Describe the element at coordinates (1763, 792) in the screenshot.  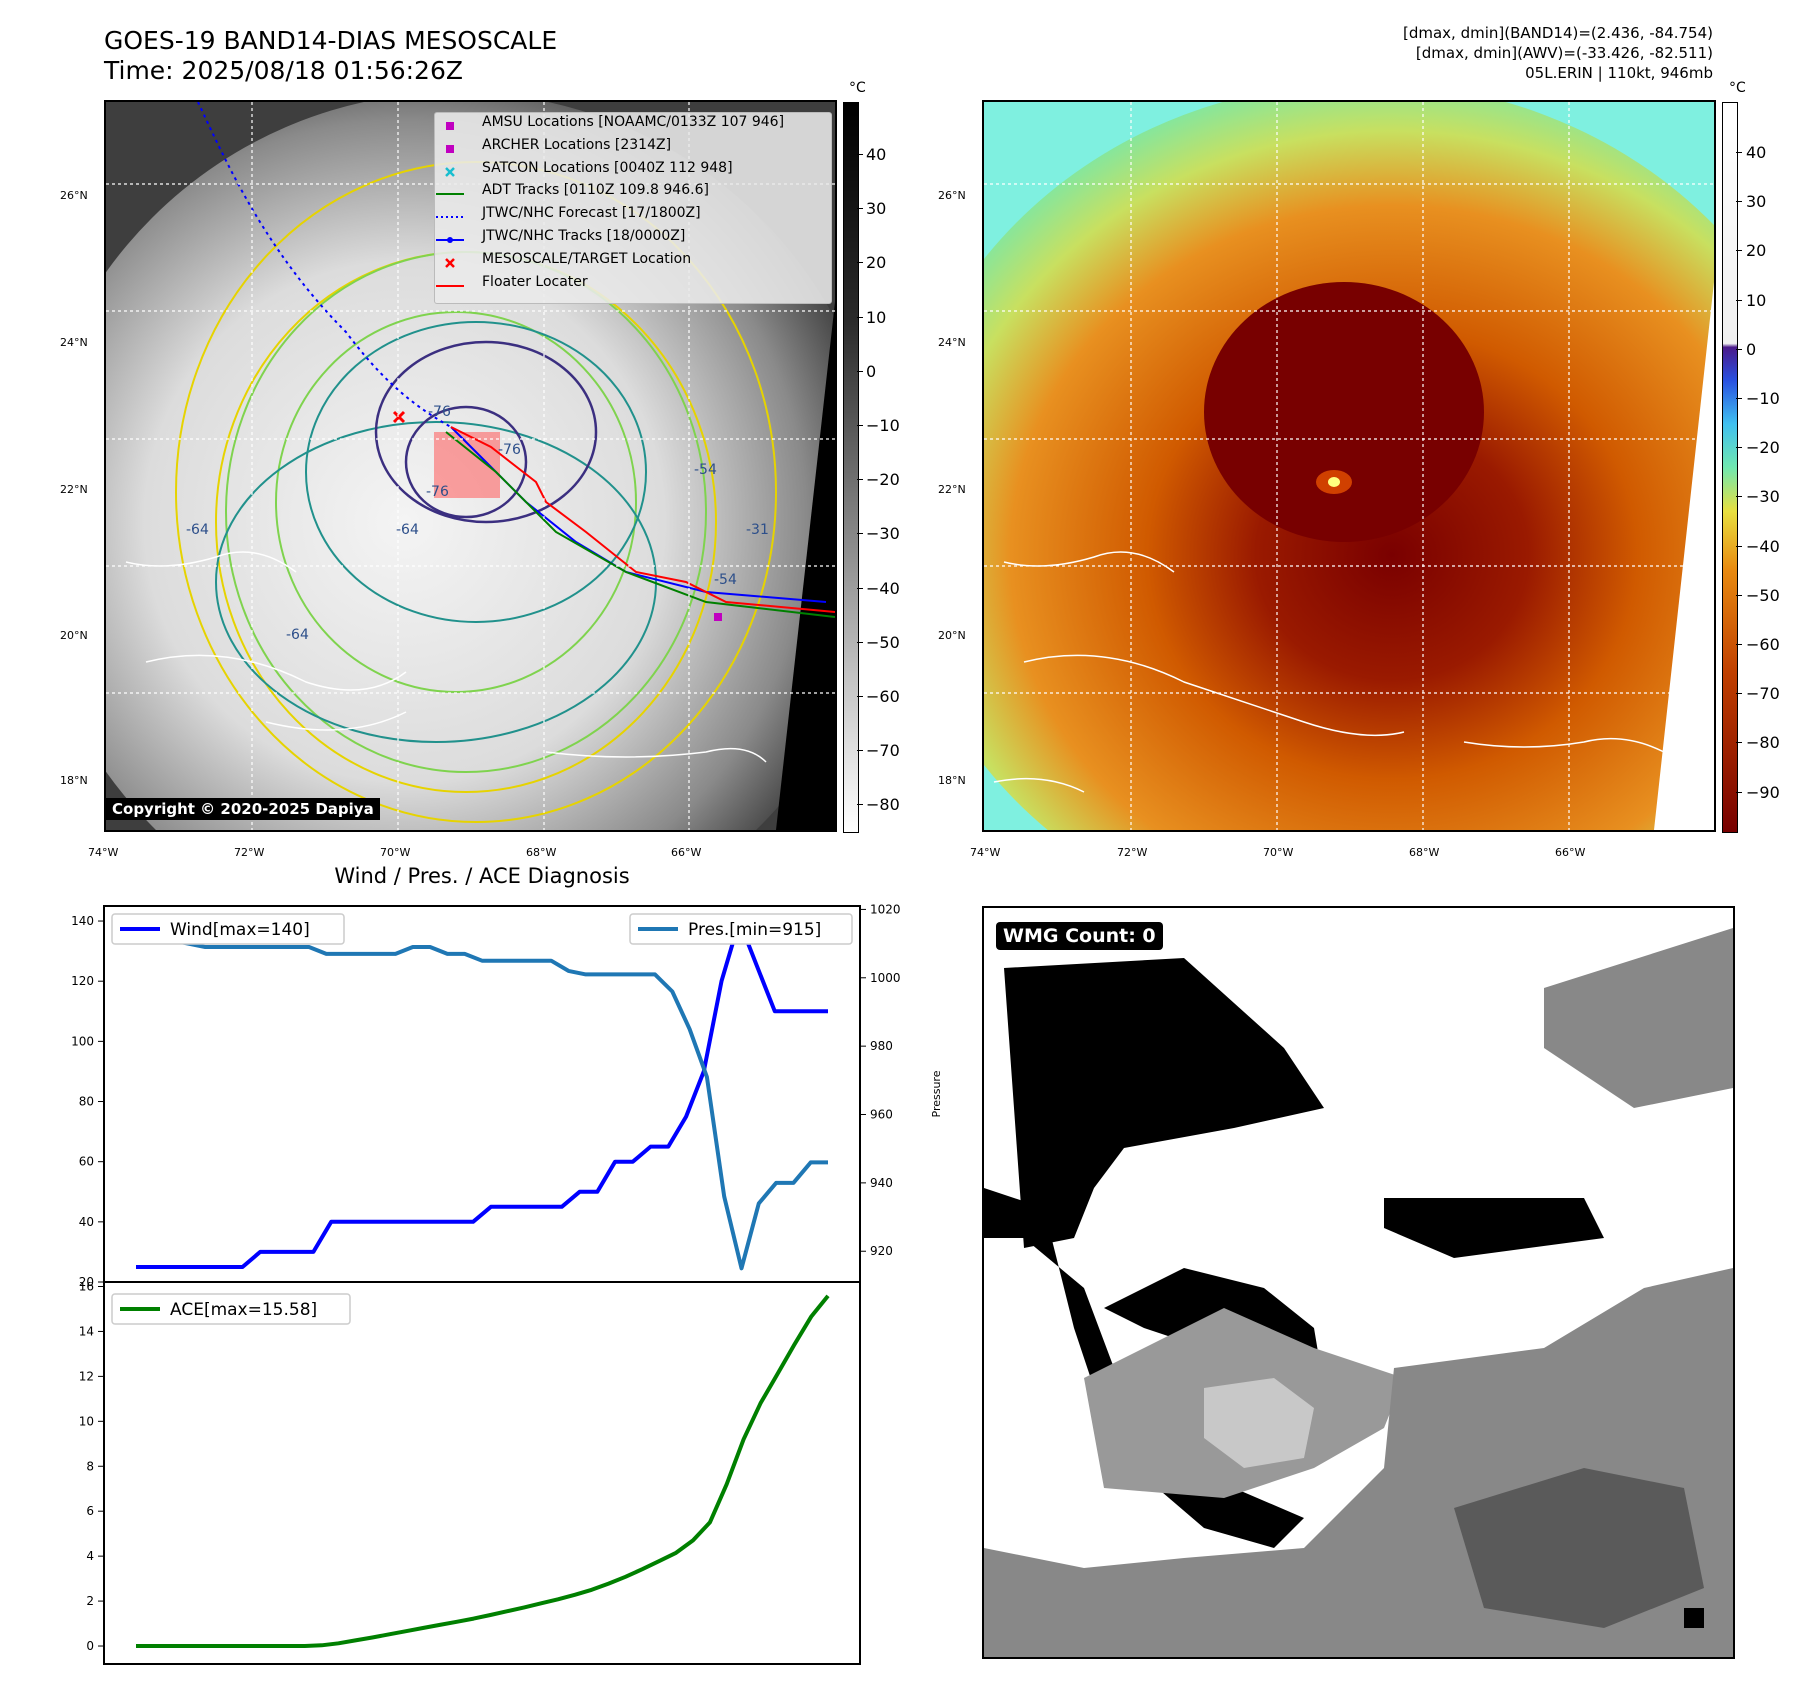
I see `colorbar-tick-label: −90` at that location.